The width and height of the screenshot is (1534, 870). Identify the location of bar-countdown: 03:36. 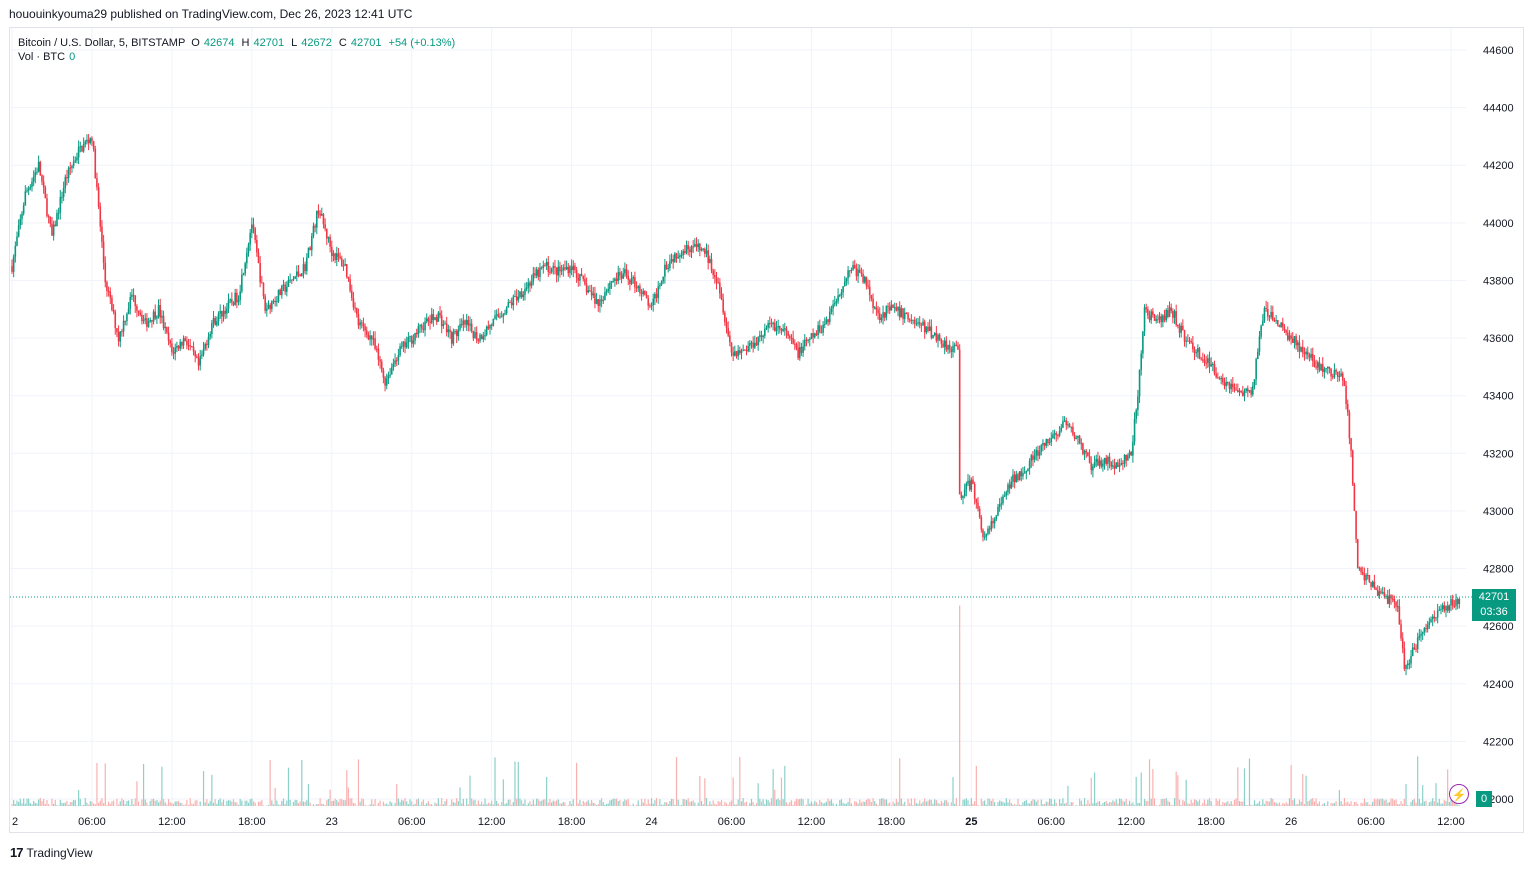
(1494, 612).